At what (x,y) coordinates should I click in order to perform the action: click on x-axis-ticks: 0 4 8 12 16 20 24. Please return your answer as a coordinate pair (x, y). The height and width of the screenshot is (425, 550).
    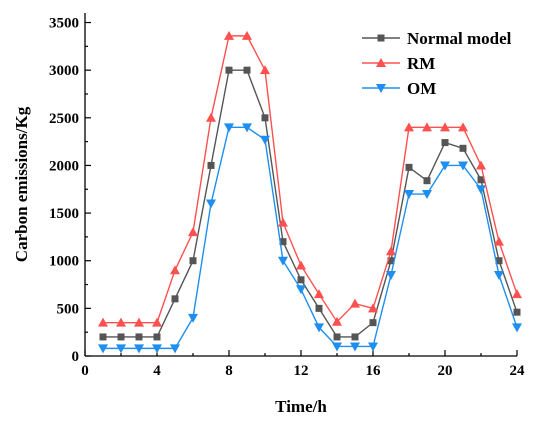
    Looking at the image, I should click on (303, 364).